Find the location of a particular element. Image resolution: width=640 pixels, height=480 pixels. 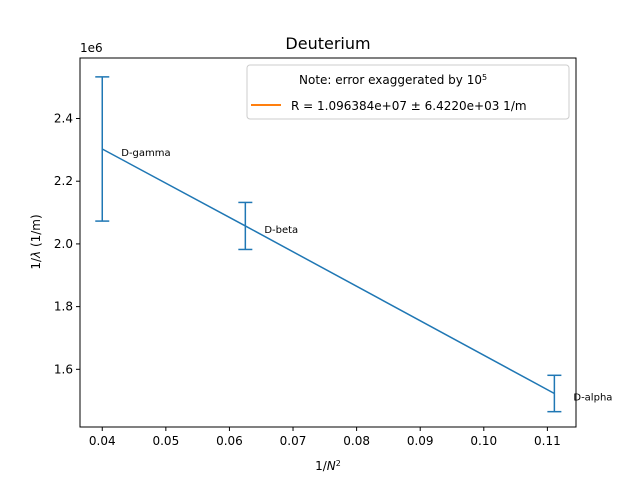

legend-note: Note: error exaggerated by 105 is located at coordinates (393, 80).